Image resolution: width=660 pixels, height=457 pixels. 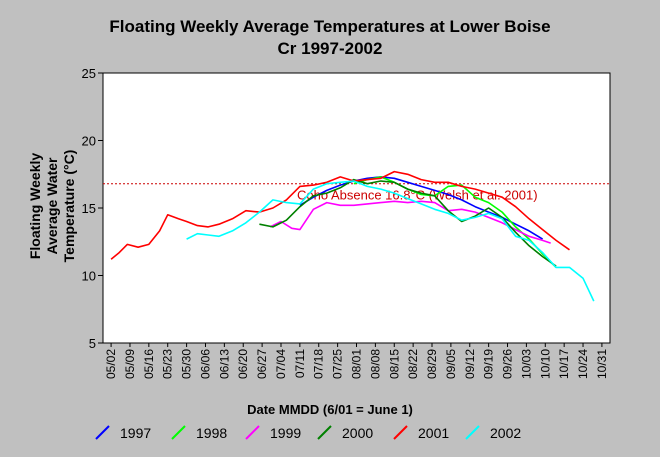 What do you see at coordinates (408, 222) in the screenshot?
I see `series-line-2000` at bounding box center [408, 222].